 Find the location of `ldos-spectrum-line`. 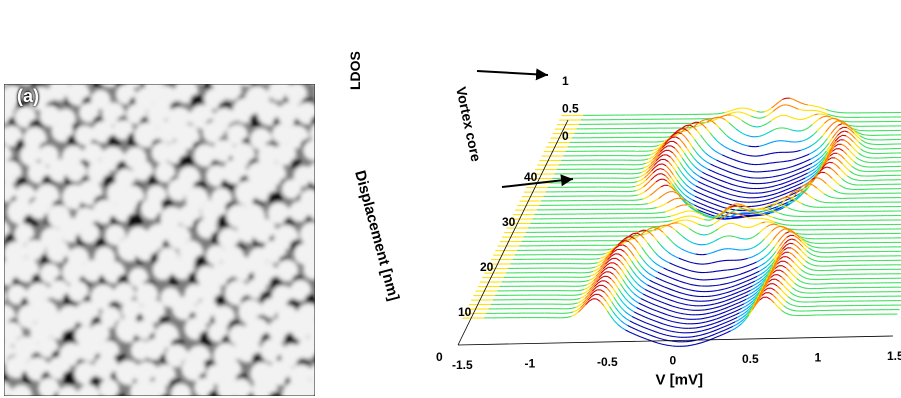

ldos-spectrum-line is located at coordinates (701, 234).